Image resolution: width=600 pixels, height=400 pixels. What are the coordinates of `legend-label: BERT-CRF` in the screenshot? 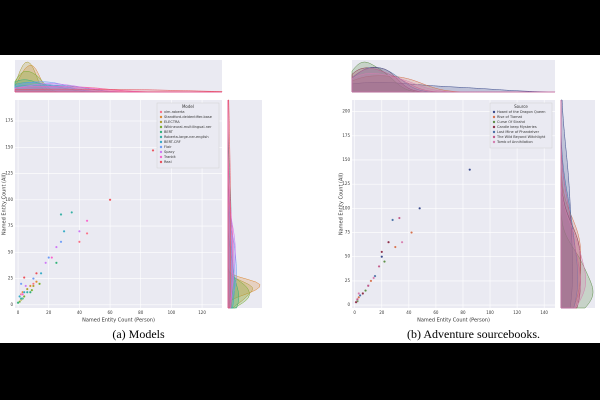 It's located at (172, 142).